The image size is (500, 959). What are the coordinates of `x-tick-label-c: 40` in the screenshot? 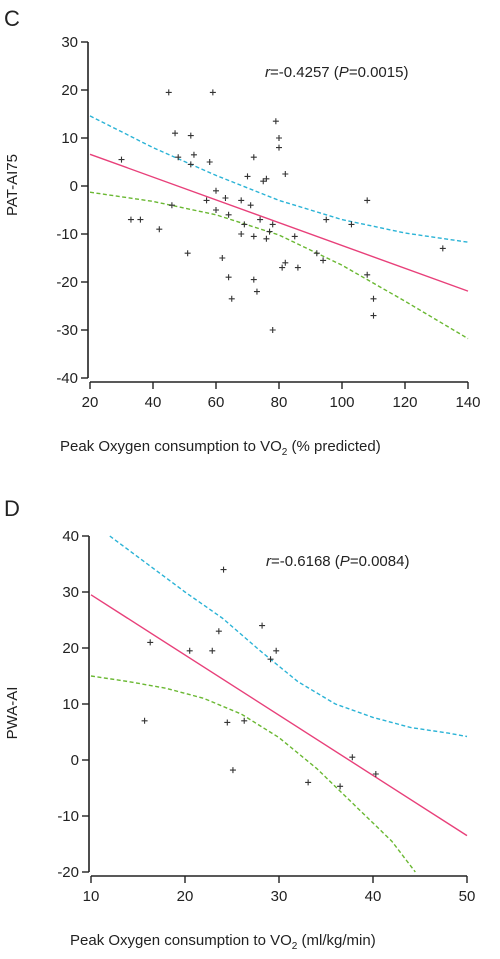 It's located at (153, 402).